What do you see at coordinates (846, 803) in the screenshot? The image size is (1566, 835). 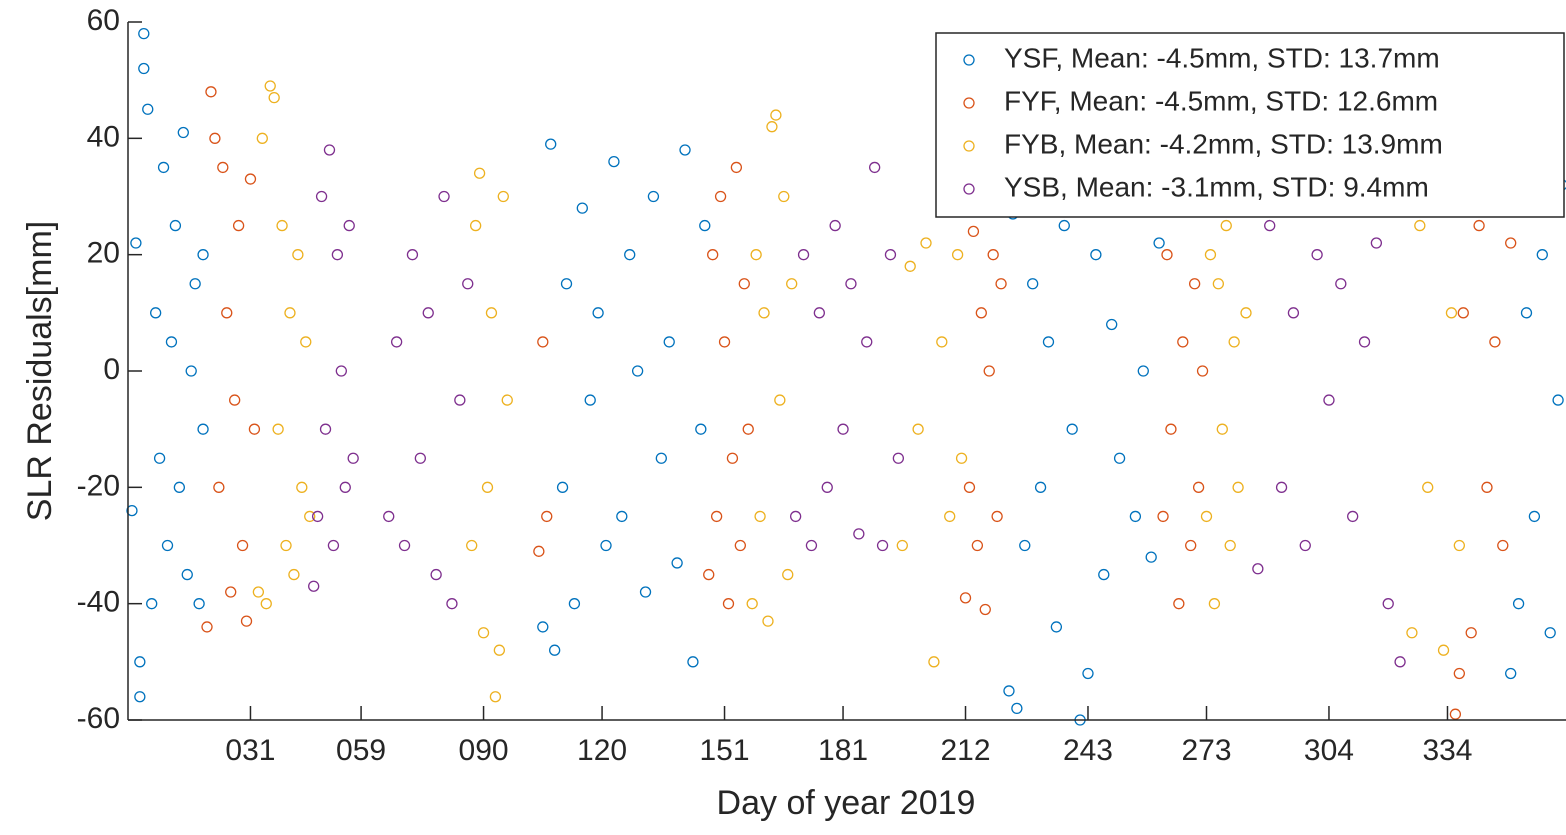 I see `x-axis-label: Day of year 2019` at bounding box center [846, 803].